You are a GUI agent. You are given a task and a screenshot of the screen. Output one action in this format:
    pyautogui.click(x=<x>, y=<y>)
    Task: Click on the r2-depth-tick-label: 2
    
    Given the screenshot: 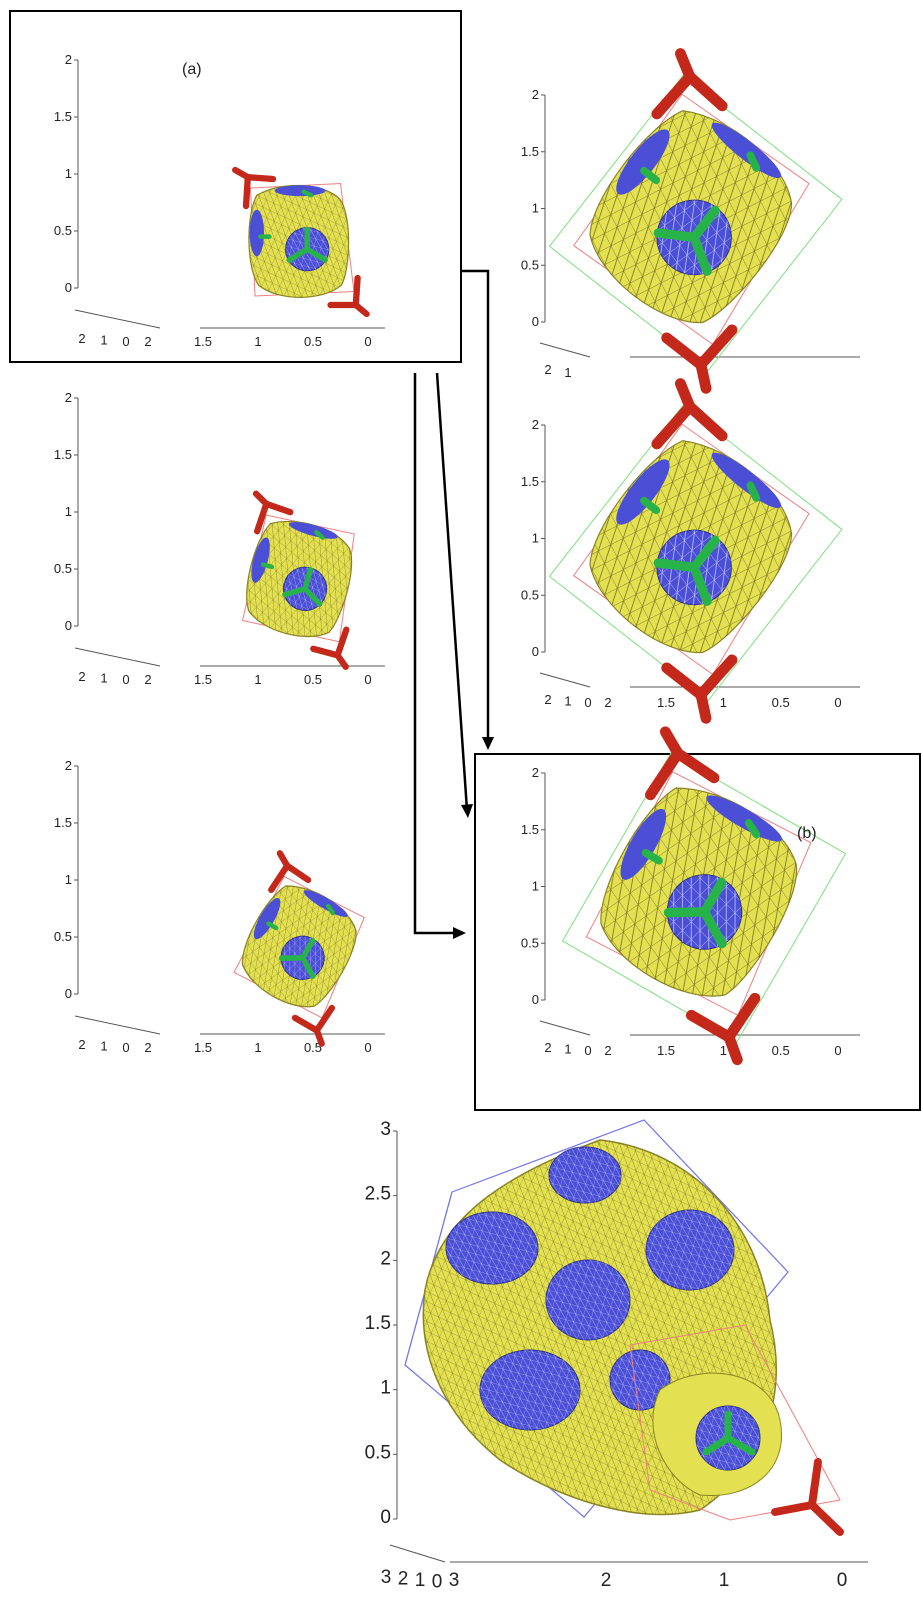 What is the action you would take?
    pyautogui.click(x=607, y=702)
    